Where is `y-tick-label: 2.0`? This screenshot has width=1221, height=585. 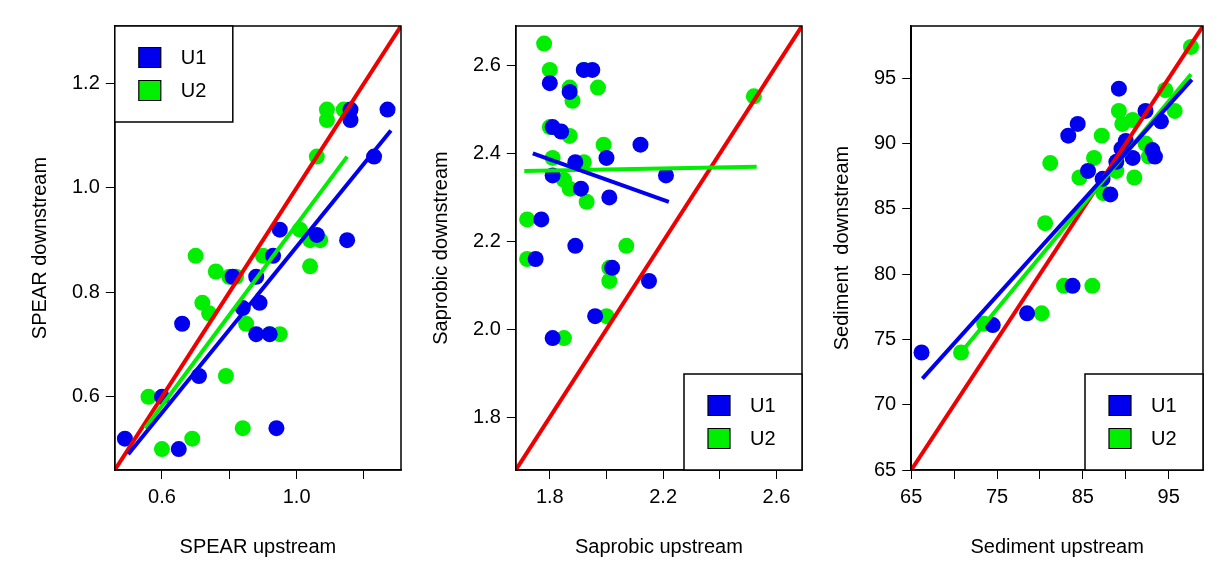 y-tick-label: 2.0 is located at coordinates (486, 327).